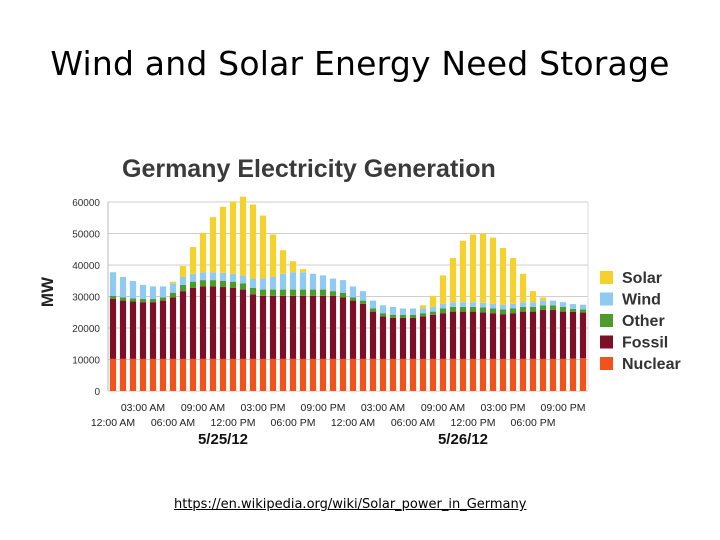 Image resolution: width=720 pixels, height=540 pixels. What do you see at coordinates (651, 364) in the screenshot?
I see `legend-label-nuclear: Nuclear` at bounding box center [651, 364].